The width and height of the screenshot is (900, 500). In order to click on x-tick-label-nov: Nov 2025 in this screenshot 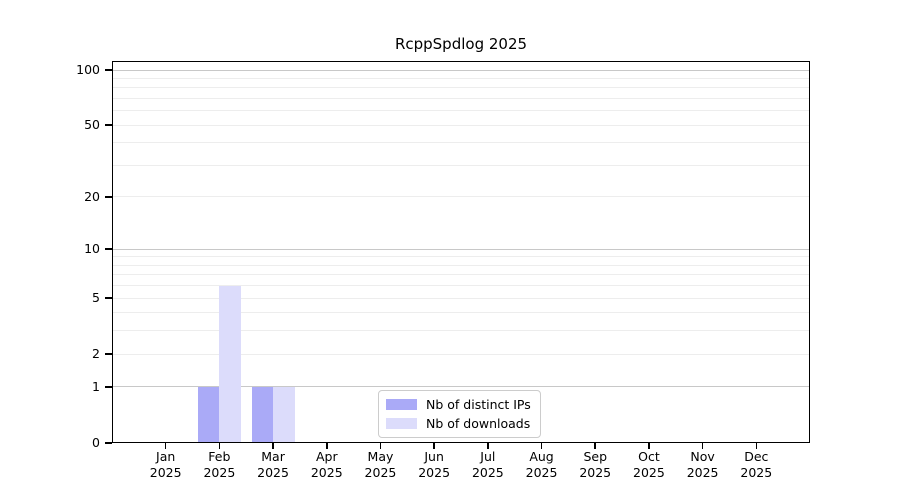, I will do `click(702, 464)`.